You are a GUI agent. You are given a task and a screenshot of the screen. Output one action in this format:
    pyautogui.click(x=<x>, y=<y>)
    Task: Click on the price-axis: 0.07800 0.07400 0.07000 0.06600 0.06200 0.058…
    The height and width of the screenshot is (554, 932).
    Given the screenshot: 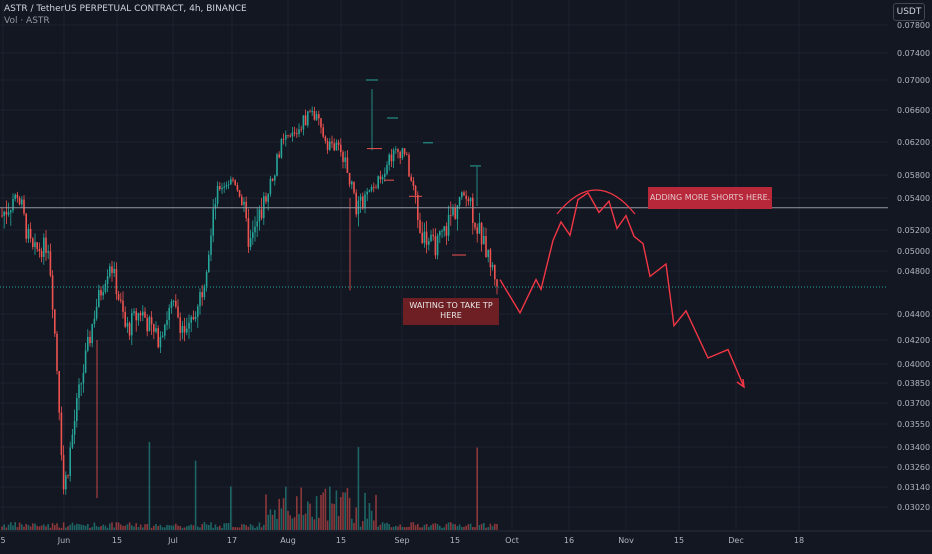 What is the action you would take?
    pyautogui.click(x=910, y=275)
    